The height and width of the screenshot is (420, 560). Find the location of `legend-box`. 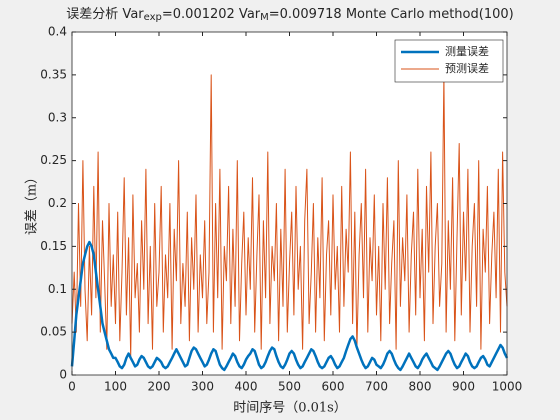

legend-box is located at coordinates (449, 61).